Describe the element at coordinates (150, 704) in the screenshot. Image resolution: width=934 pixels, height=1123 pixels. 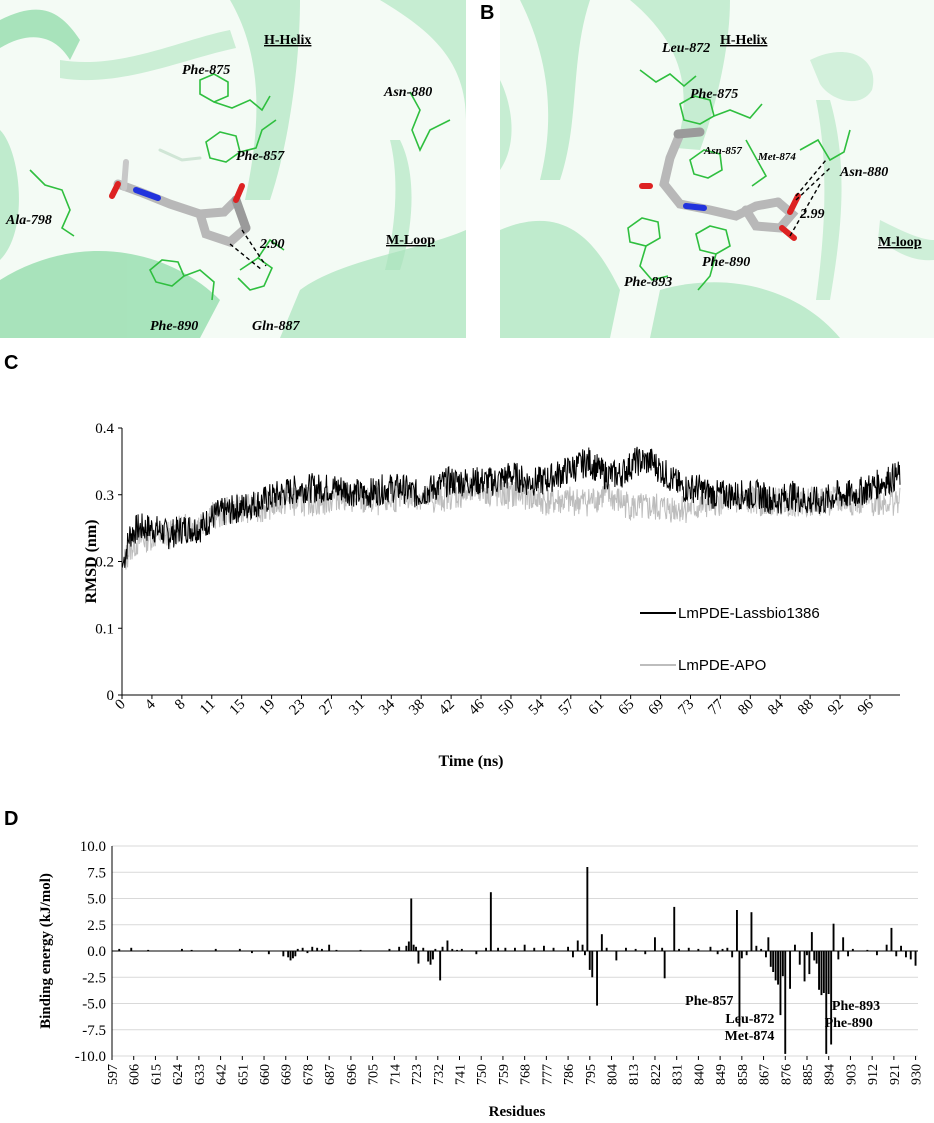
I see `x-tick-label: 4` at that location.